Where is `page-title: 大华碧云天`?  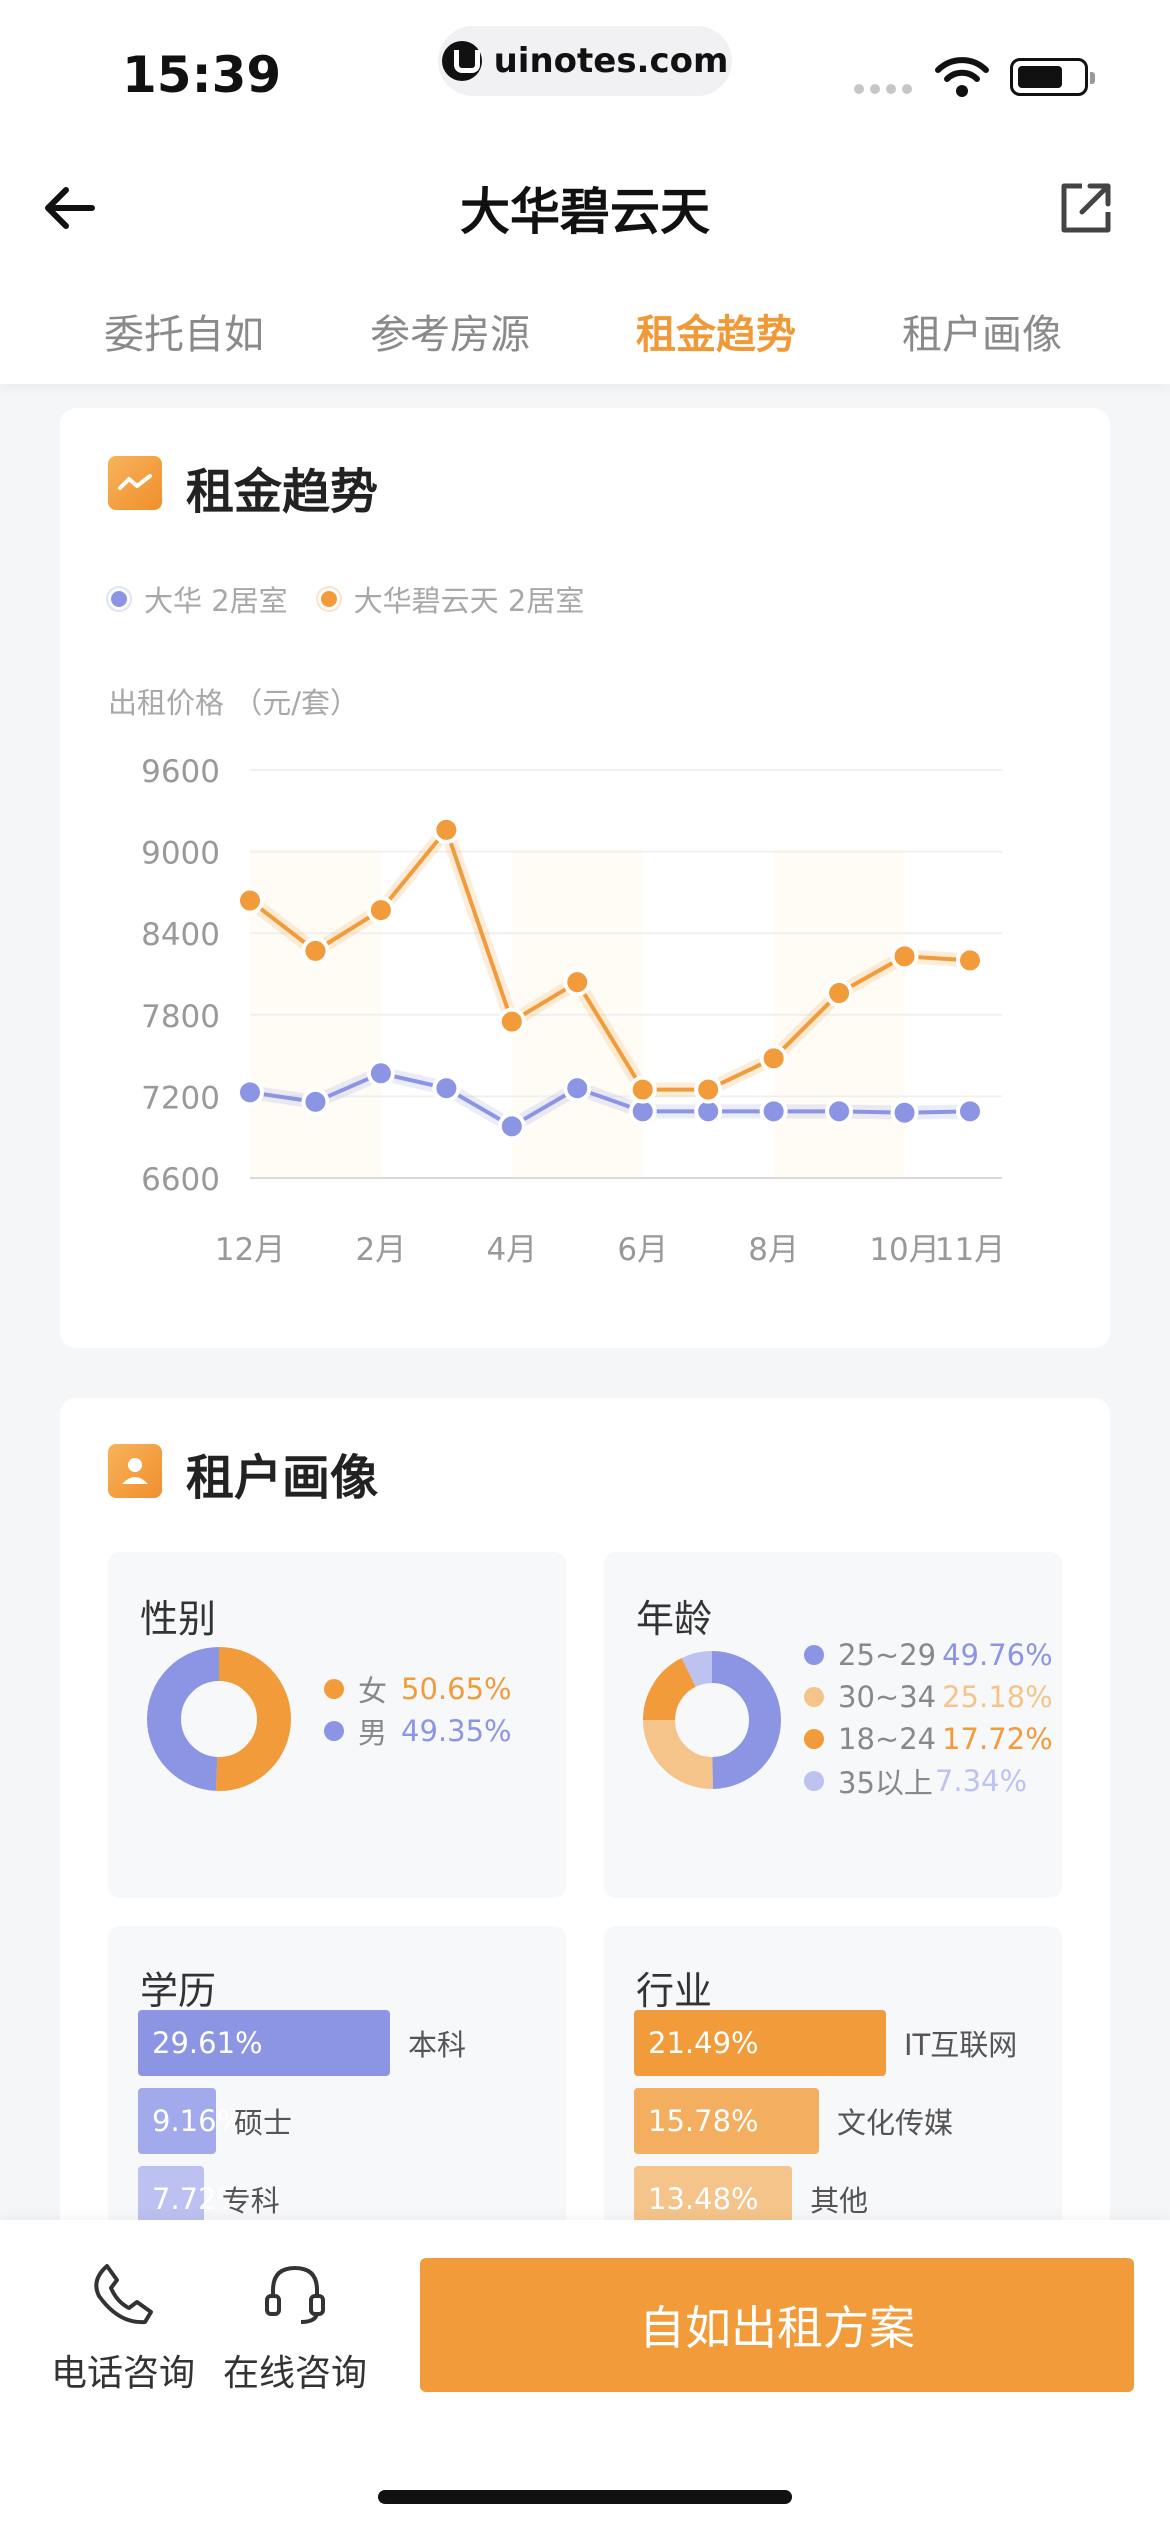 page-title: 大华碧云天 is located at coordinates (585, 212).